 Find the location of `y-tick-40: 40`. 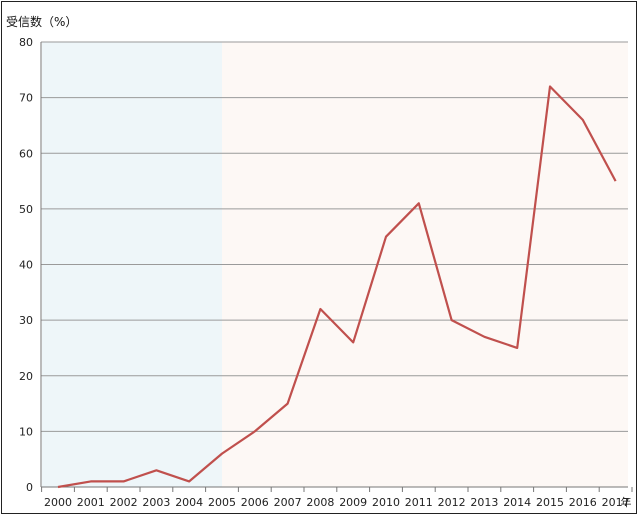

y-tick-40: 40 is located at coordinates (26, 265).